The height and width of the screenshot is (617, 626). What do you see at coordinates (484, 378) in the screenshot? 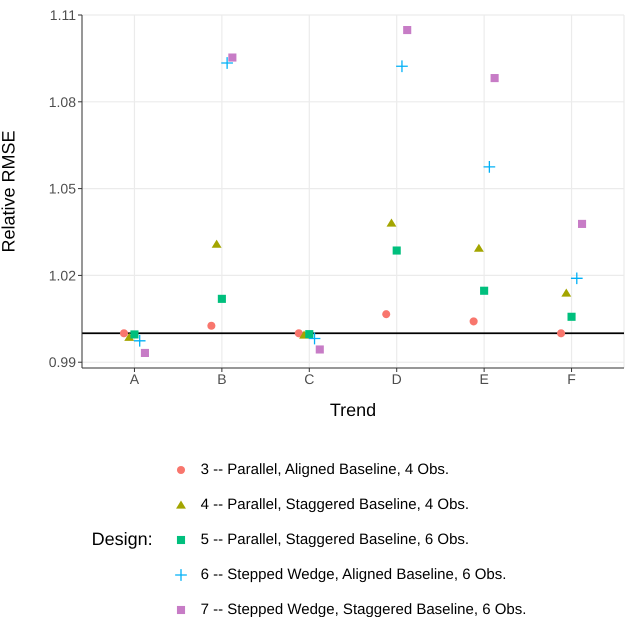
I see `x-tick-label: E` at bounding box center [484, 378].